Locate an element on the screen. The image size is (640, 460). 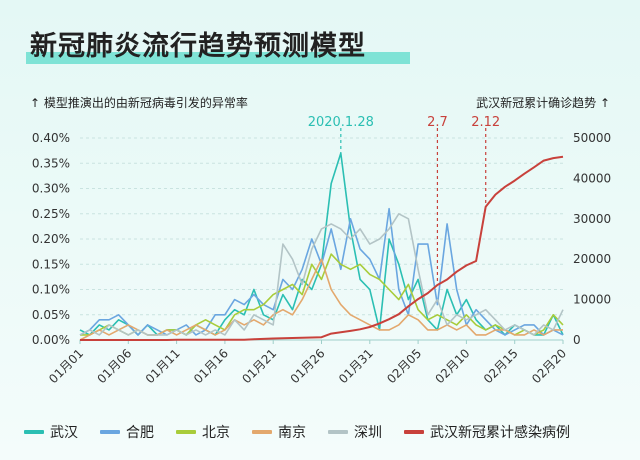
right-axis-caption: 武汉新冠累计确诊趋势 ↑ is located at coordinates (543, 103).